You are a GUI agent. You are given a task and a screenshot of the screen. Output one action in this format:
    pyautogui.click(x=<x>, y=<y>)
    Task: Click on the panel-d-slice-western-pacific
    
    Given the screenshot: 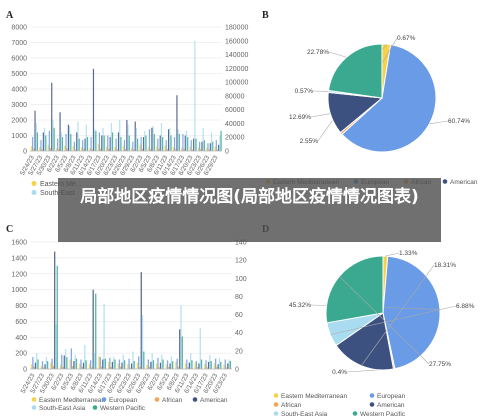 What is the action you would take?
    pyautogui.click(x=354, y=289)
    